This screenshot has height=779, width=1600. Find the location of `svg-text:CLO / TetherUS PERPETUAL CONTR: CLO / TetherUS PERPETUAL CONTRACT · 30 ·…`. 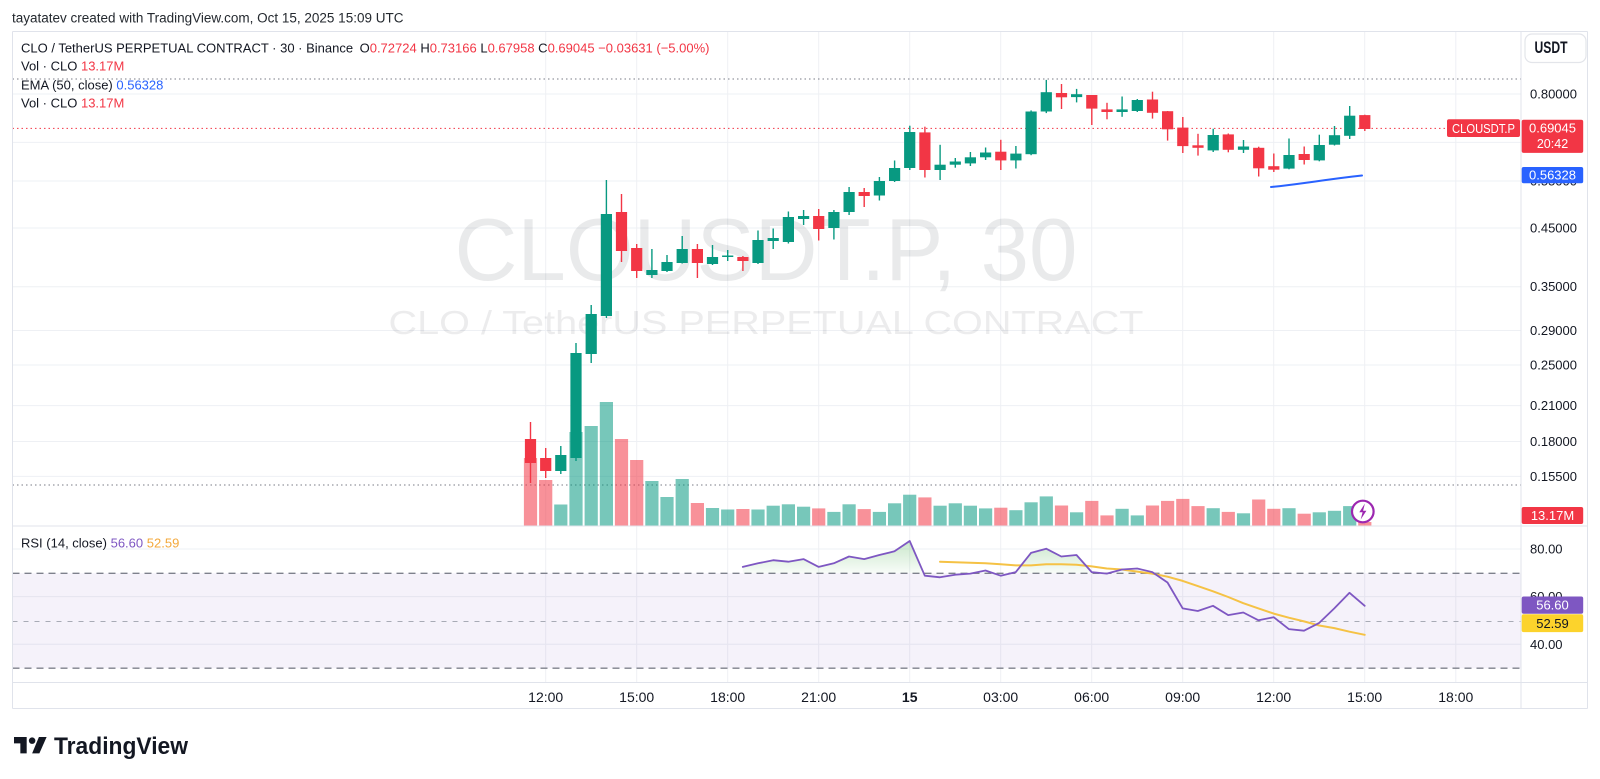

svg-text:CLO / TetherUS PERPETUAL CONTR: CLO / TetherUS PERPETUAL CONTRACT · 30 ·… is located at coordinates (365, 48).